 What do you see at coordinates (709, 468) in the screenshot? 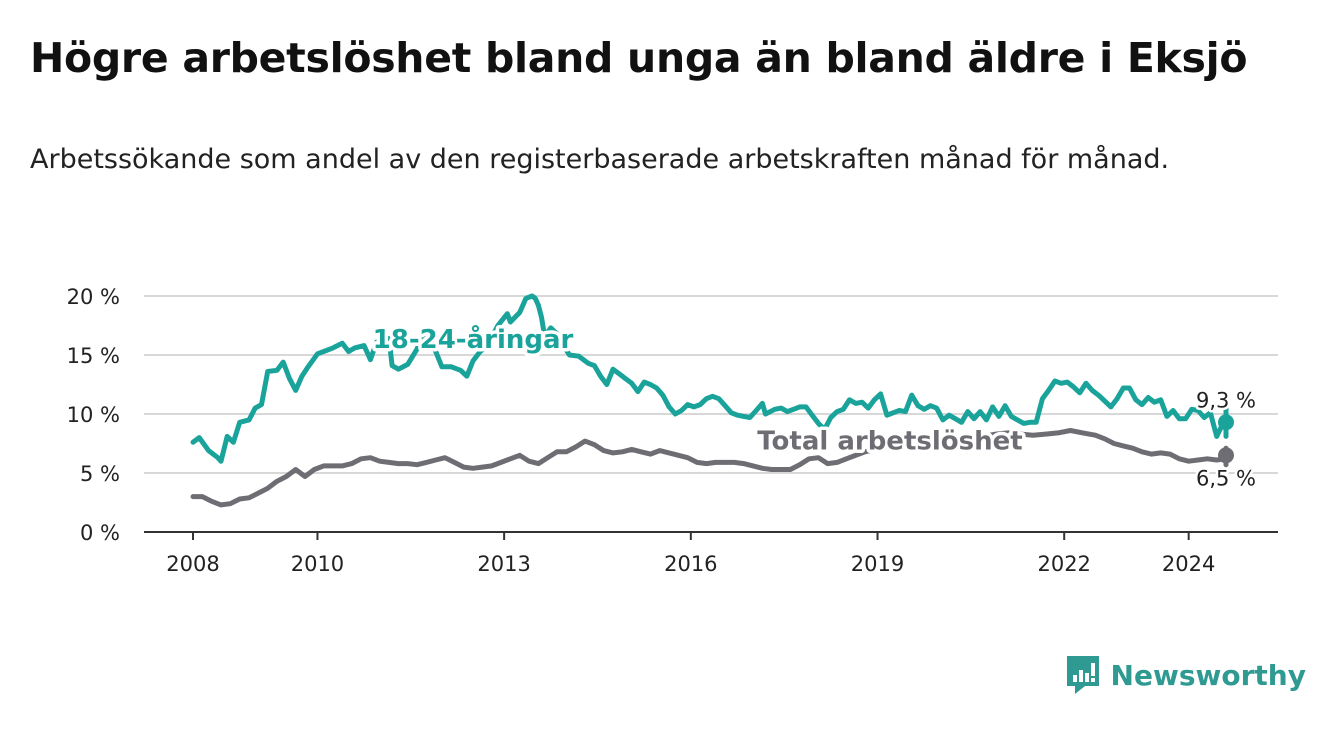
I see `series-line-total` at bounding box center [709, 468].